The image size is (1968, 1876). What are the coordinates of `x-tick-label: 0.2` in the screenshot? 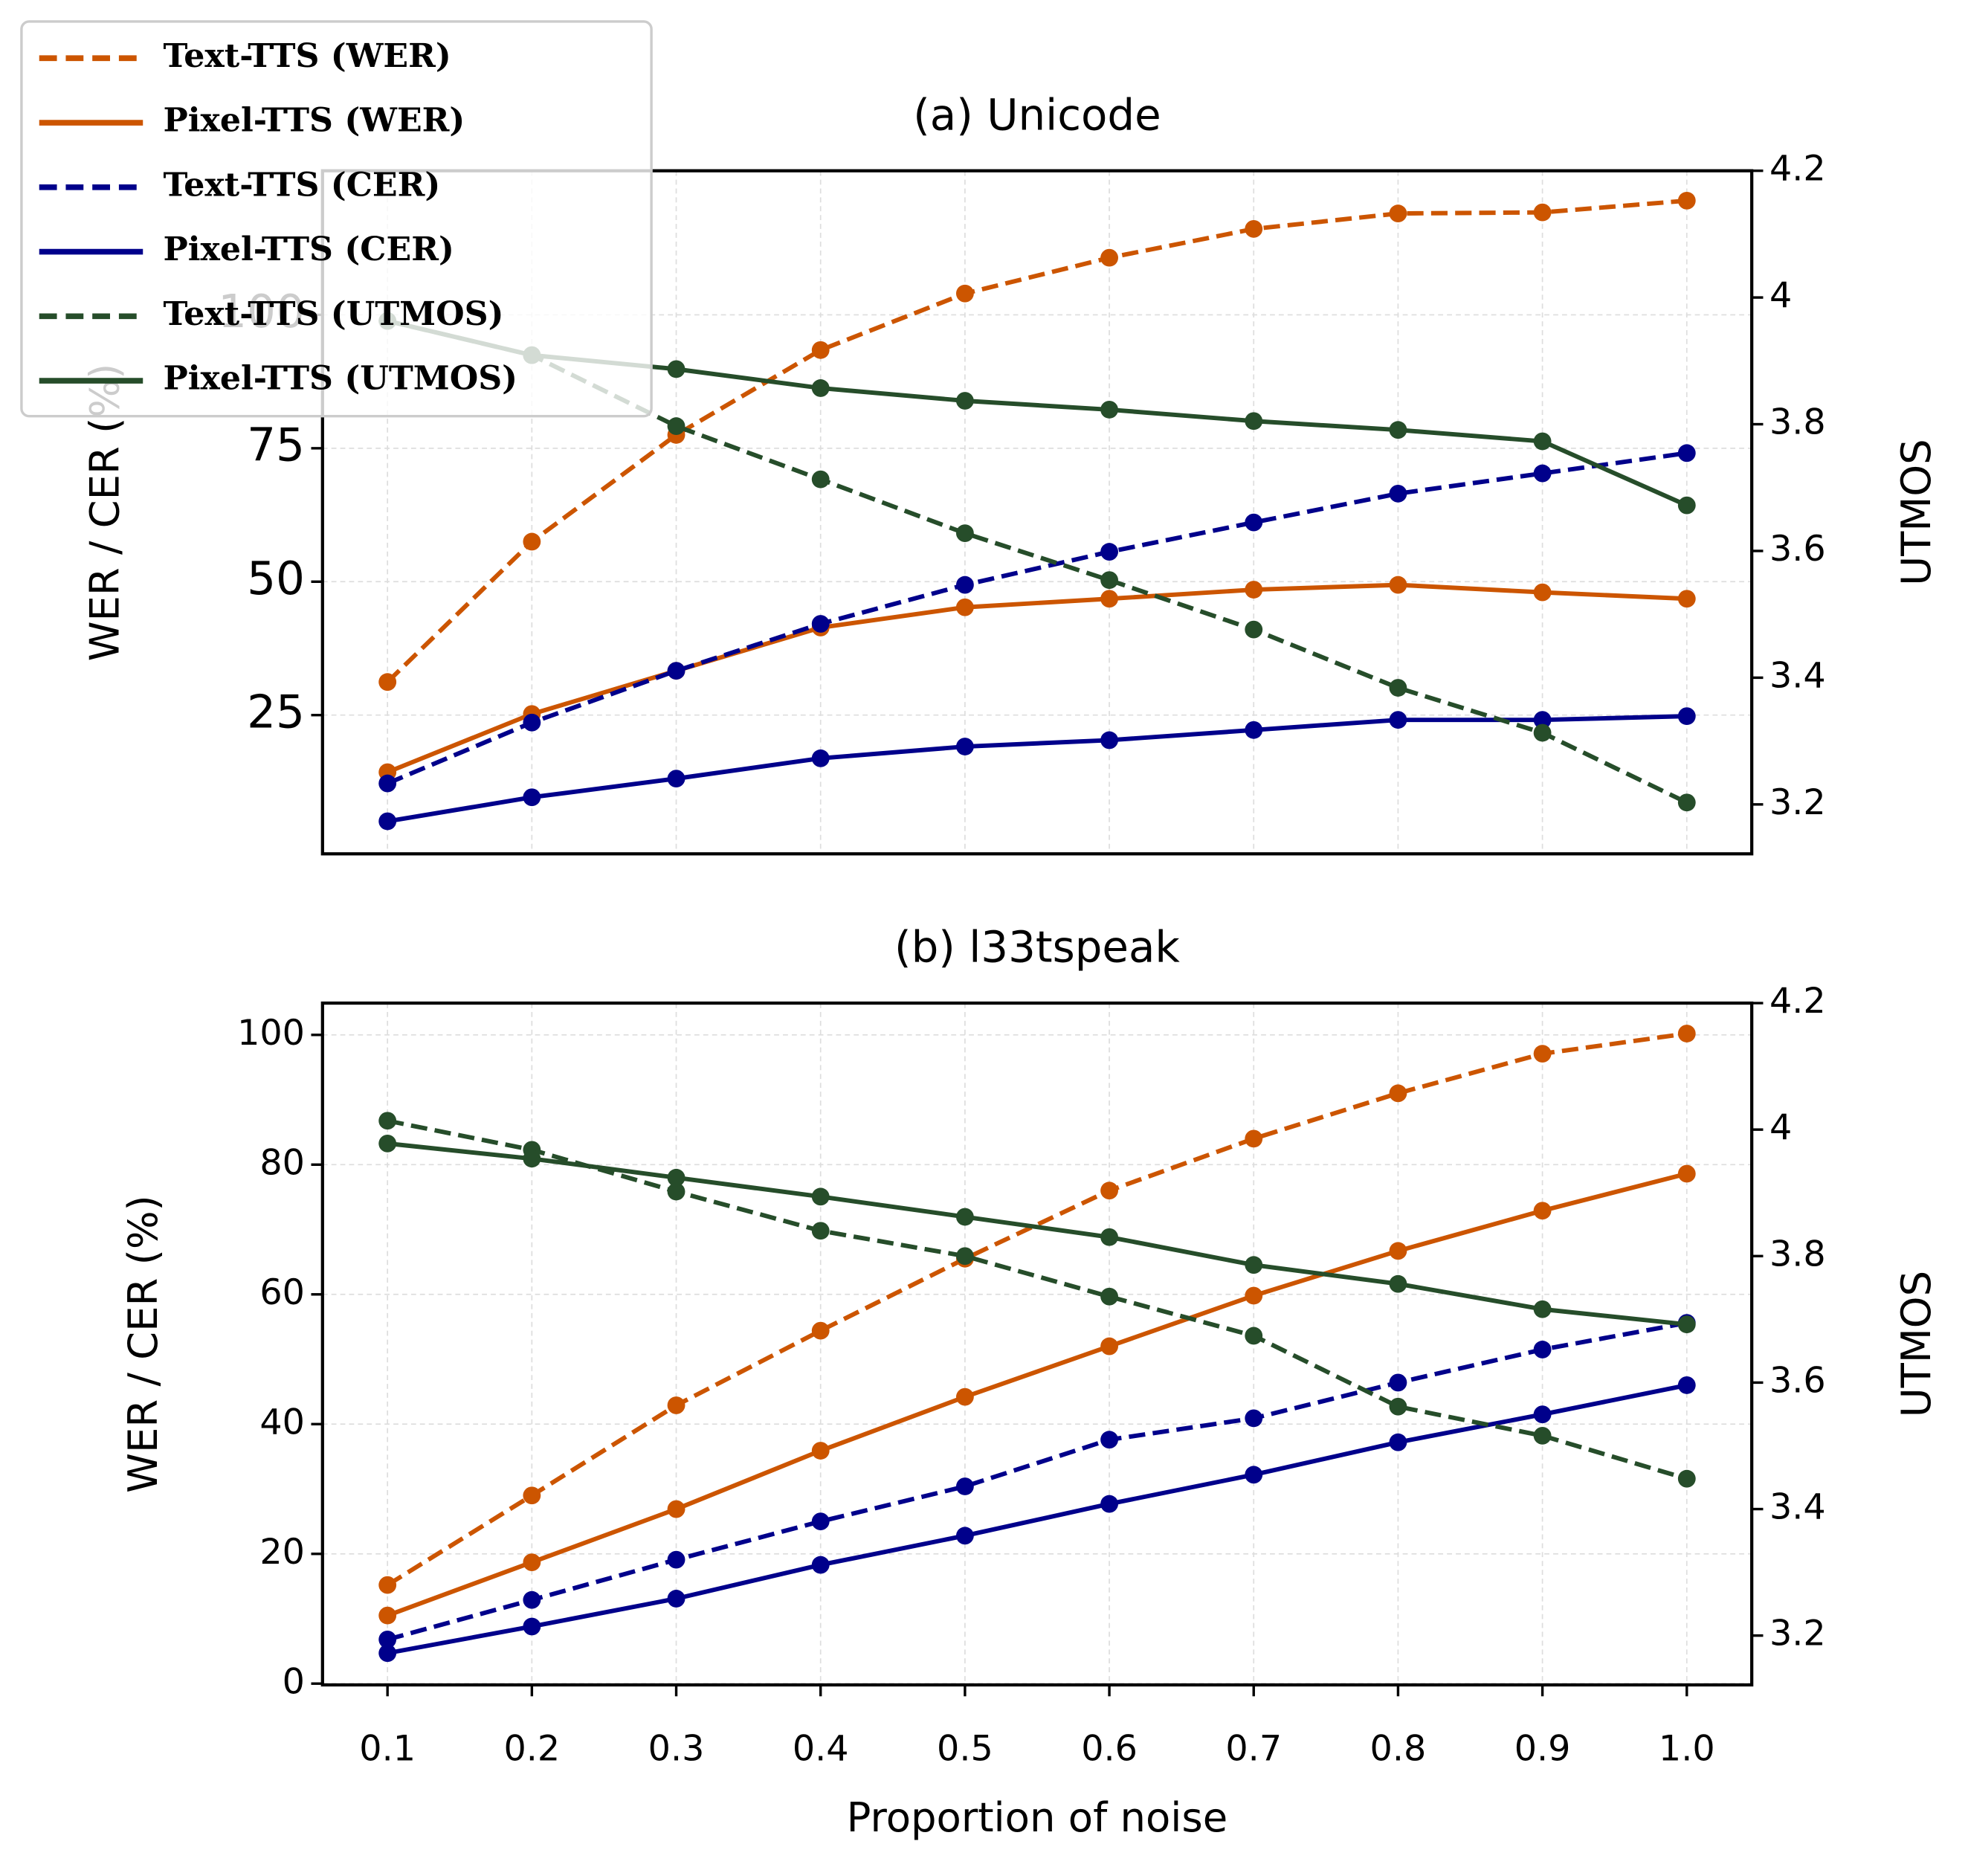 It's located at (531, 1748).